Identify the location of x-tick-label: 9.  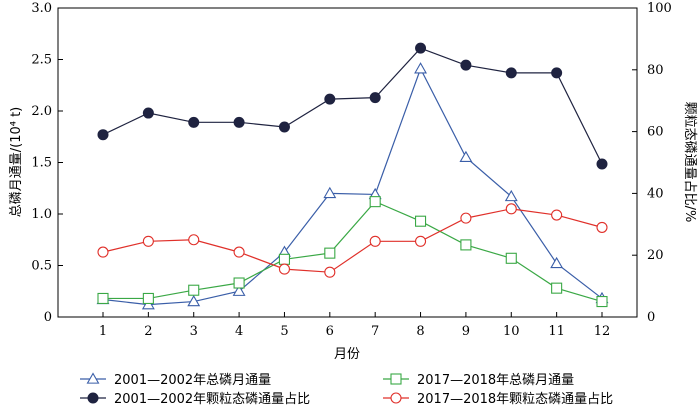
(466, 331).